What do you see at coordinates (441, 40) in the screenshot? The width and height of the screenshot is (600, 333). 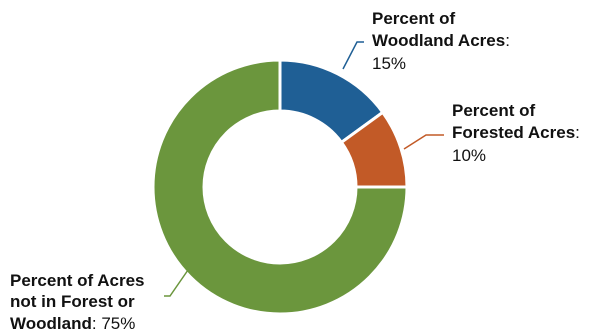 I see `slice-label-woodland-line-2: Woodland Acres:` at bounding box center [441, 40].